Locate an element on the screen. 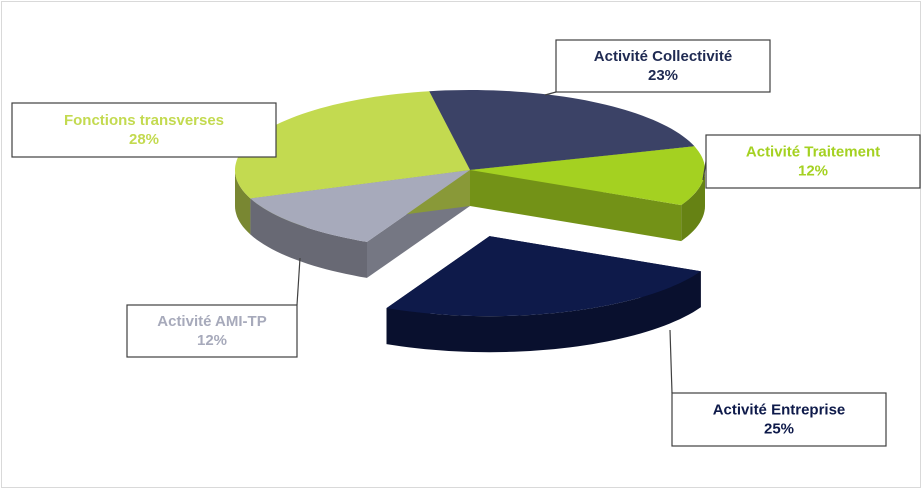 The width and height of the screenshot is (923, 490). category-label: Activité Collectivité is located at coordinates (663, 56).